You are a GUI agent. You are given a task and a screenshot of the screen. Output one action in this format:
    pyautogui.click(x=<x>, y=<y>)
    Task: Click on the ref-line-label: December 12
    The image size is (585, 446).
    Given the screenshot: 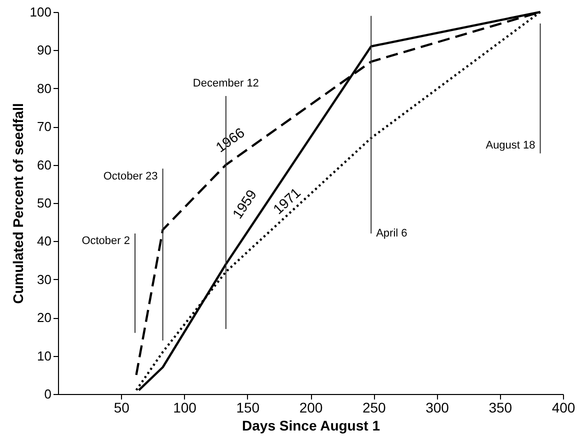 What is the action you would take?
    pyautogui.click(x=225, y=83)
    